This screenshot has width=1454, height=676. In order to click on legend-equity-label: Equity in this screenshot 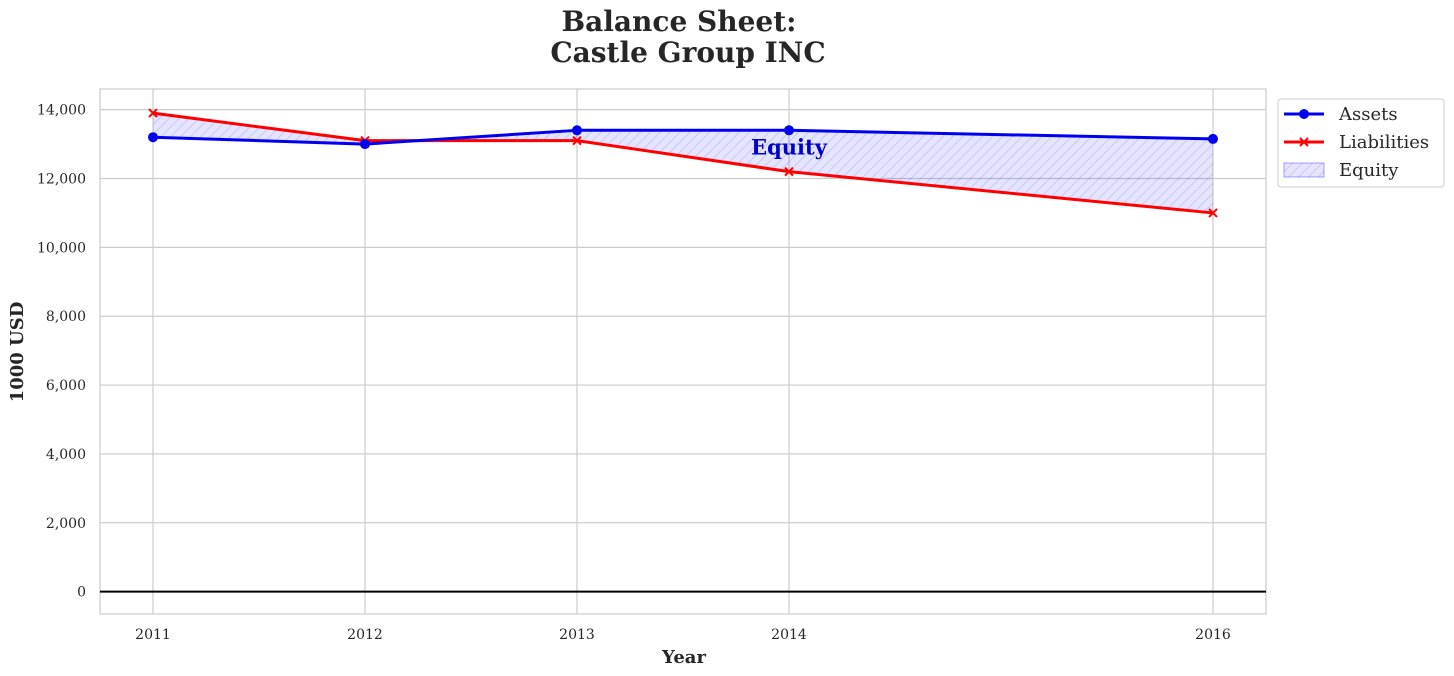, I will do `click(1369, 170)`.